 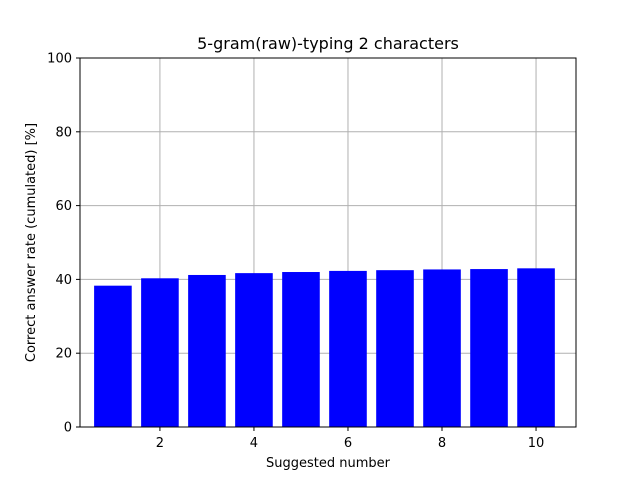 I want to click on x-axis-label: Suggested number, so click(x=328, y=463).